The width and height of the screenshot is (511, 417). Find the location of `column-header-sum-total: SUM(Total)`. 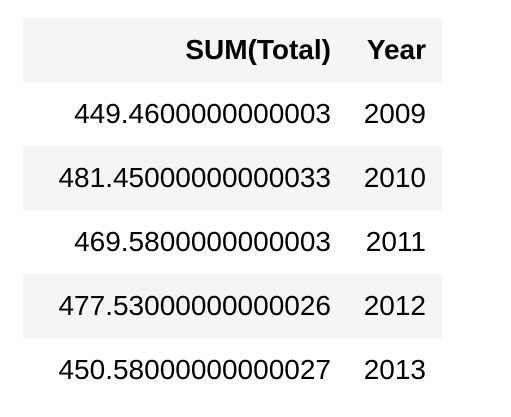

column-header-sum-total: SUM(Total) is located at coordinates (184, 50).